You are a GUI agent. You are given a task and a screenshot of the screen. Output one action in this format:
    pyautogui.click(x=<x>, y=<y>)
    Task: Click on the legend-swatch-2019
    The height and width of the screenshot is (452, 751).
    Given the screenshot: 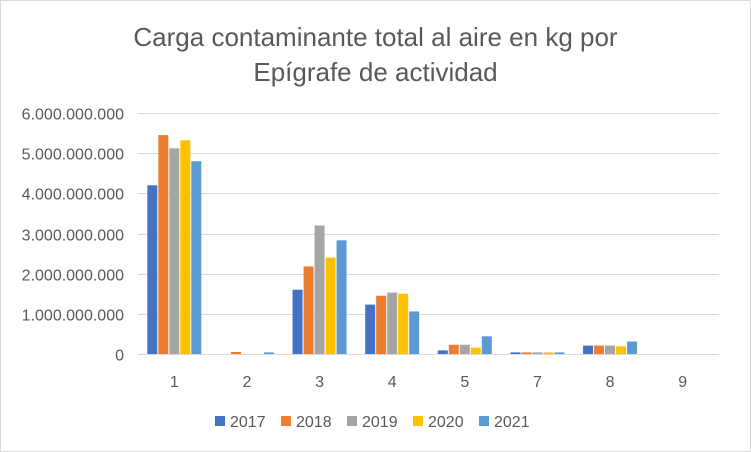 What is the action you would take?
    pyautogui.click(x=352, y=421)
    